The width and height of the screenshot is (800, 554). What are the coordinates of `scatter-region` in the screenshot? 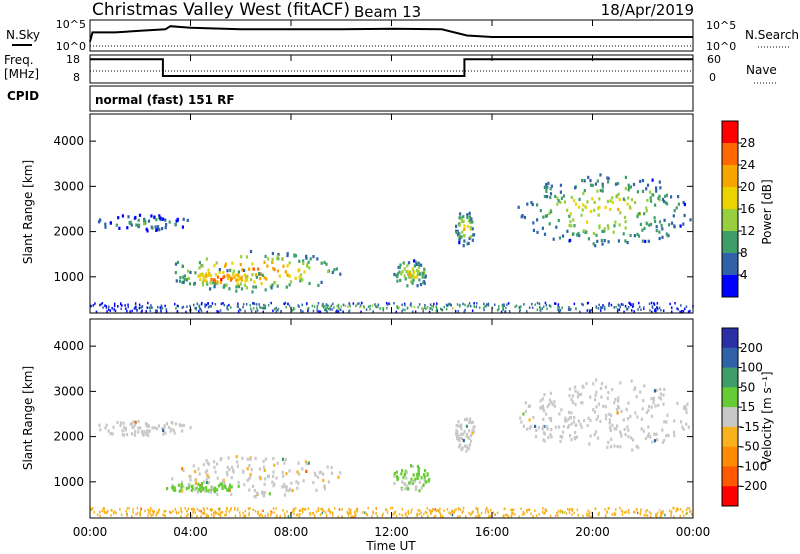 It's located at (223, 278).